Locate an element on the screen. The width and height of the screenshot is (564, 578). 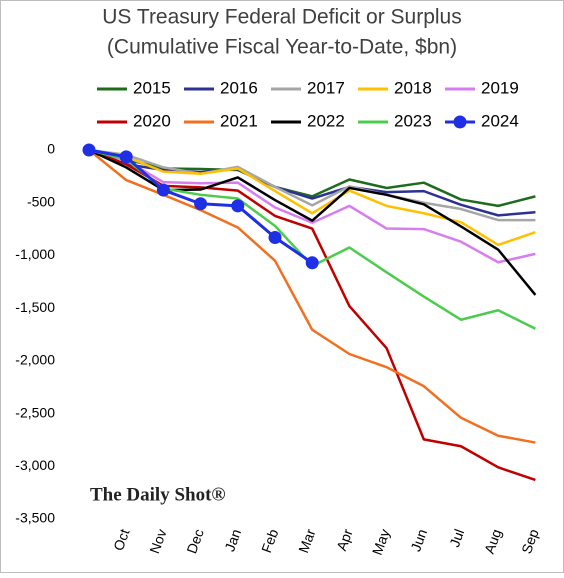
legend-label: 2019 is located at coordinates (500, 87).